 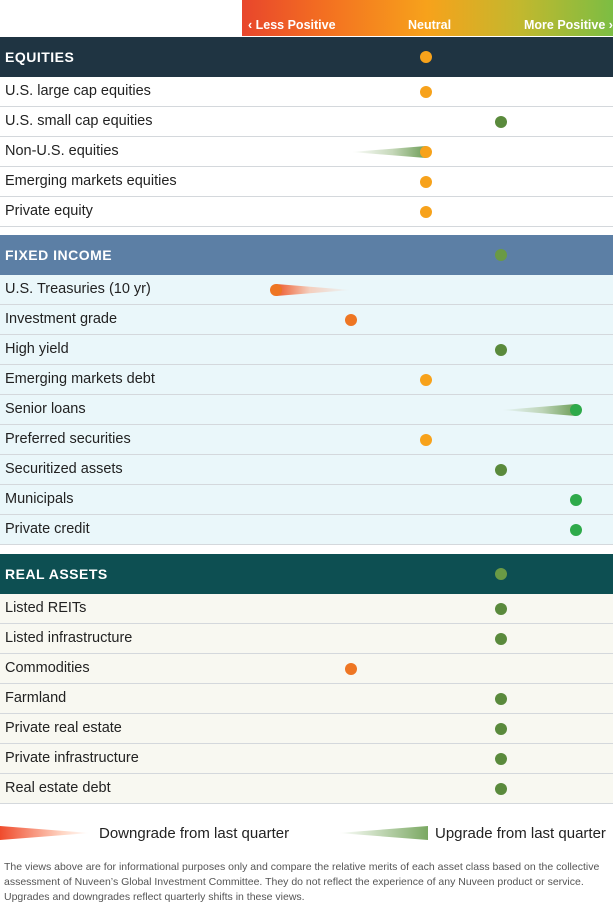 I want to click on asset-row: Municipals, so click(x=306, y=500).